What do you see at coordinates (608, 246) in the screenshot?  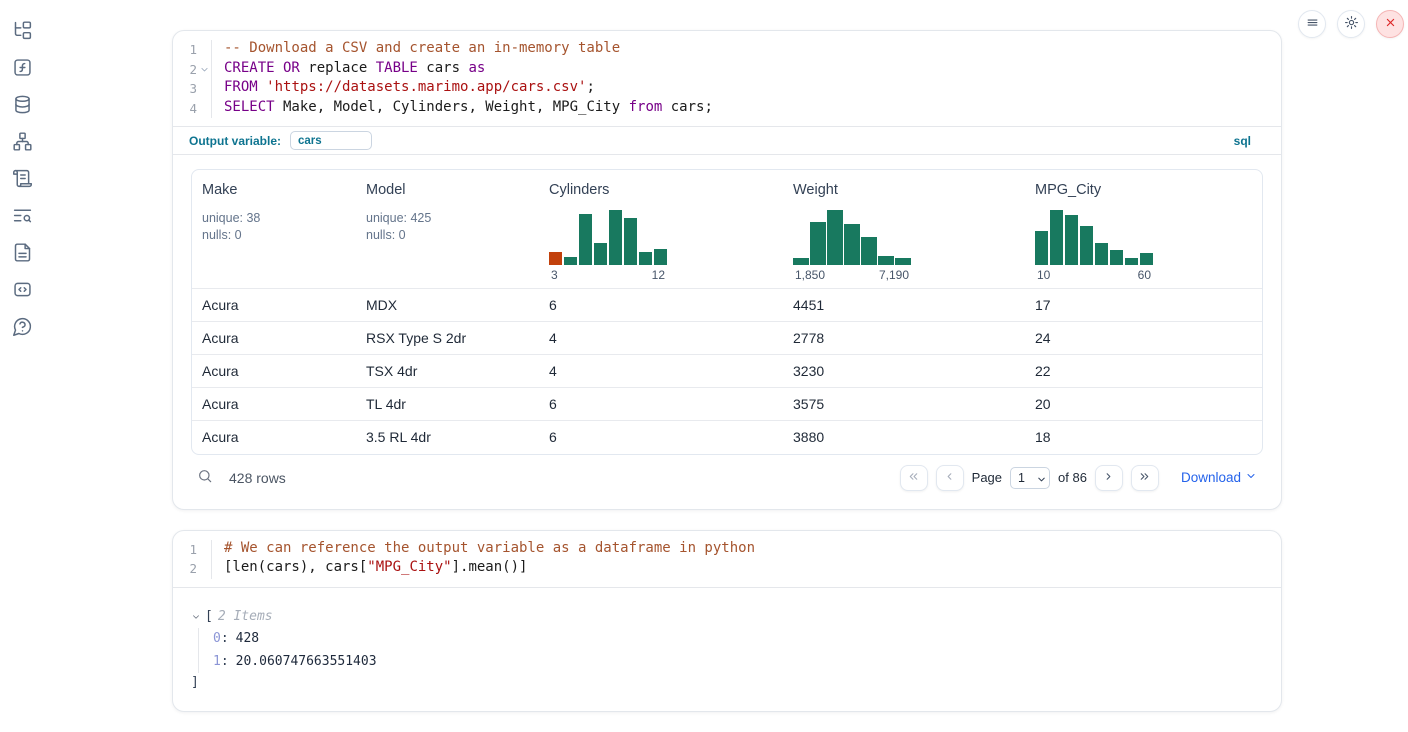 I see `column-histogram: 3 12` at bounding box center [608, 246].